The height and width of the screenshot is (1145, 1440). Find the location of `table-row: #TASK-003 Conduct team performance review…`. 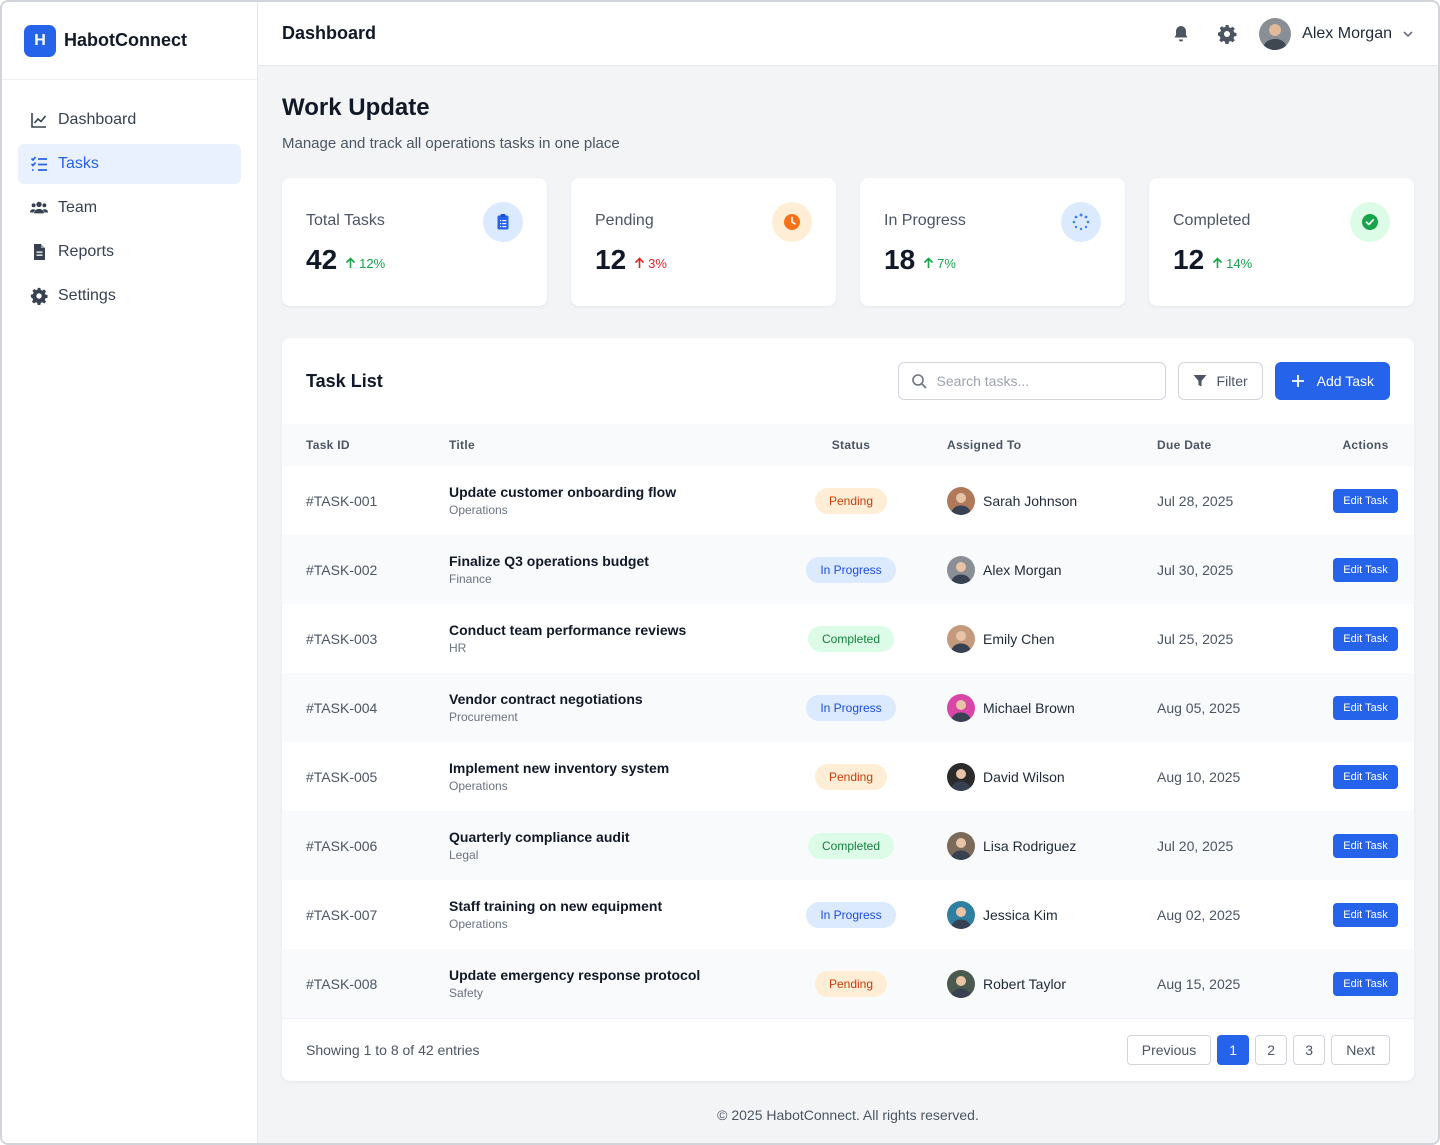

table-row: #TASK-003 Conduct team performance review… is located at coordinates (848, 638).